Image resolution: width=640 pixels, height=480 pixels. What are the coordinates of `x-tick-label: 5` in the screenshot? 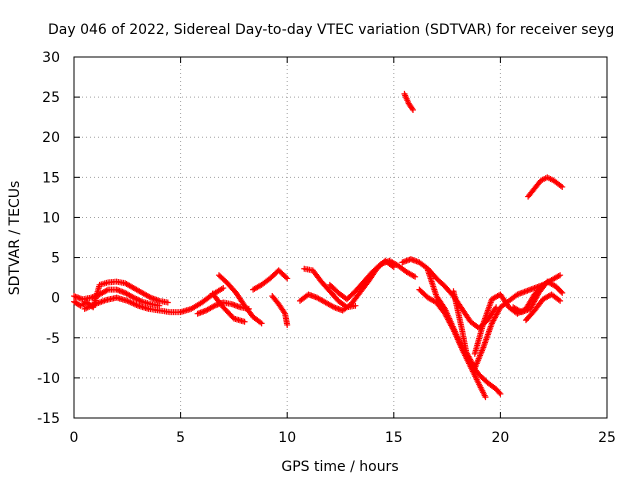 It's located at (180, 438).